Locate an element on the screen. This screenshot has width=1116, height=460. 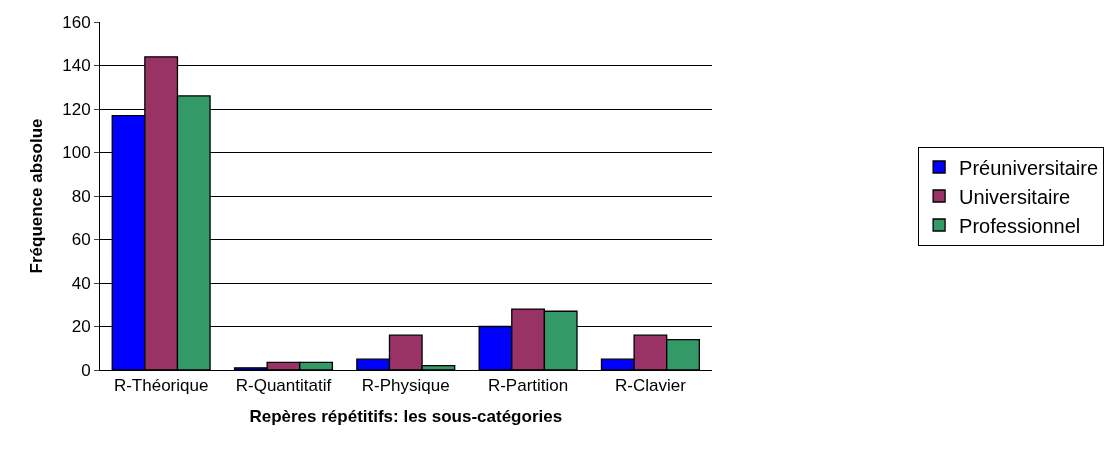
y-tick-label: 0 is located at coordinates (86, 370).